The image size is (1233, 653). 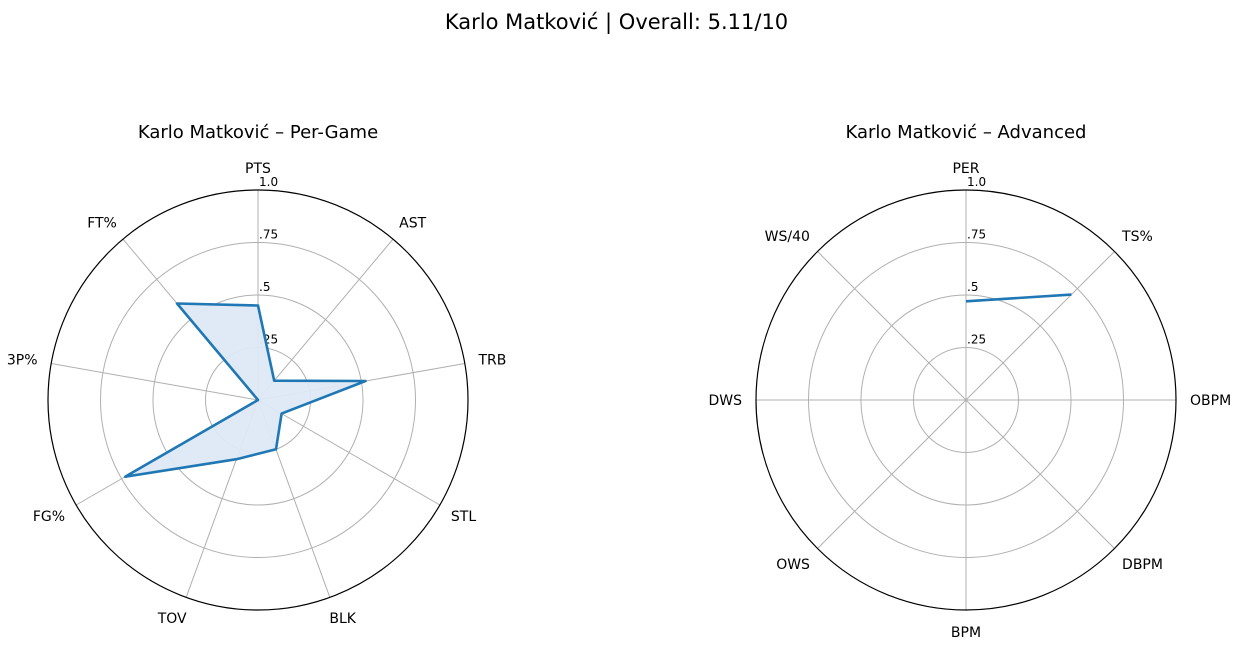 What do you see at coordinates (1142, 565) in the screenshot?
I see `category-label: DBPM` at bounding box center [1142, 565].